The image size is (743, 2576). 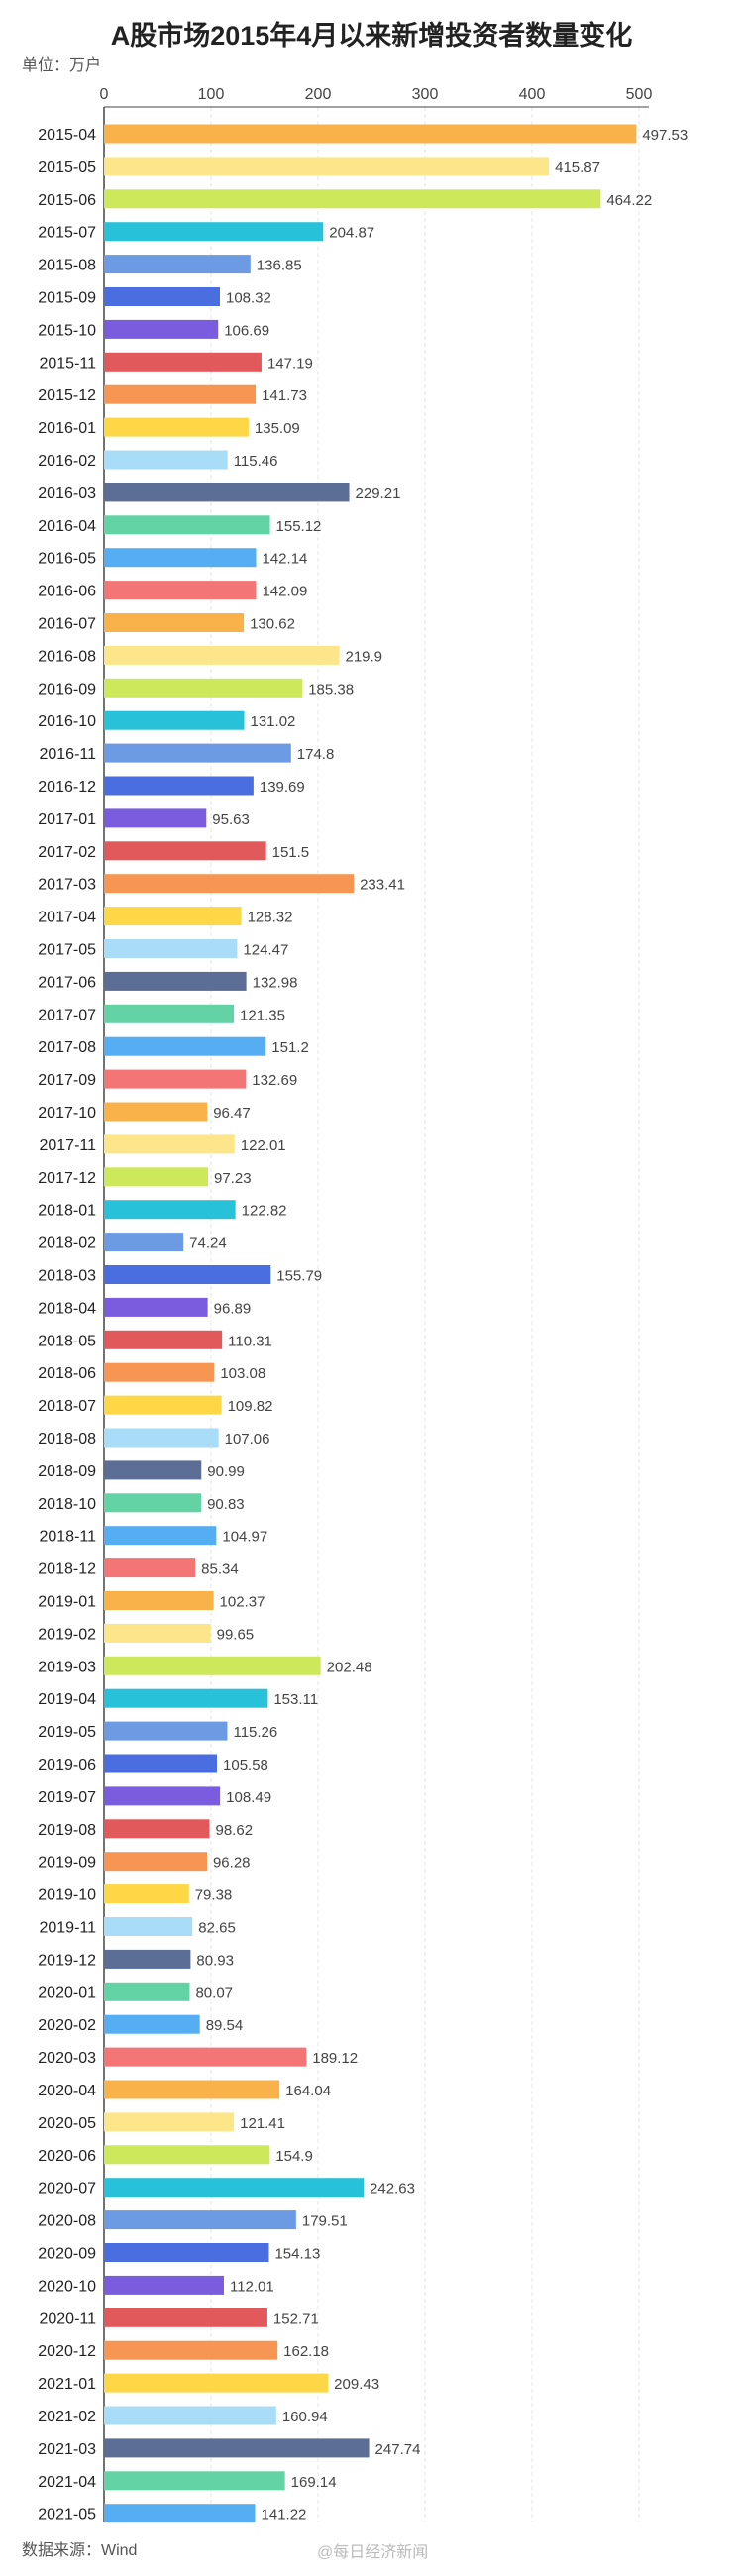 I want to click on category-label: 2016-03, so click(x=67, y=493).